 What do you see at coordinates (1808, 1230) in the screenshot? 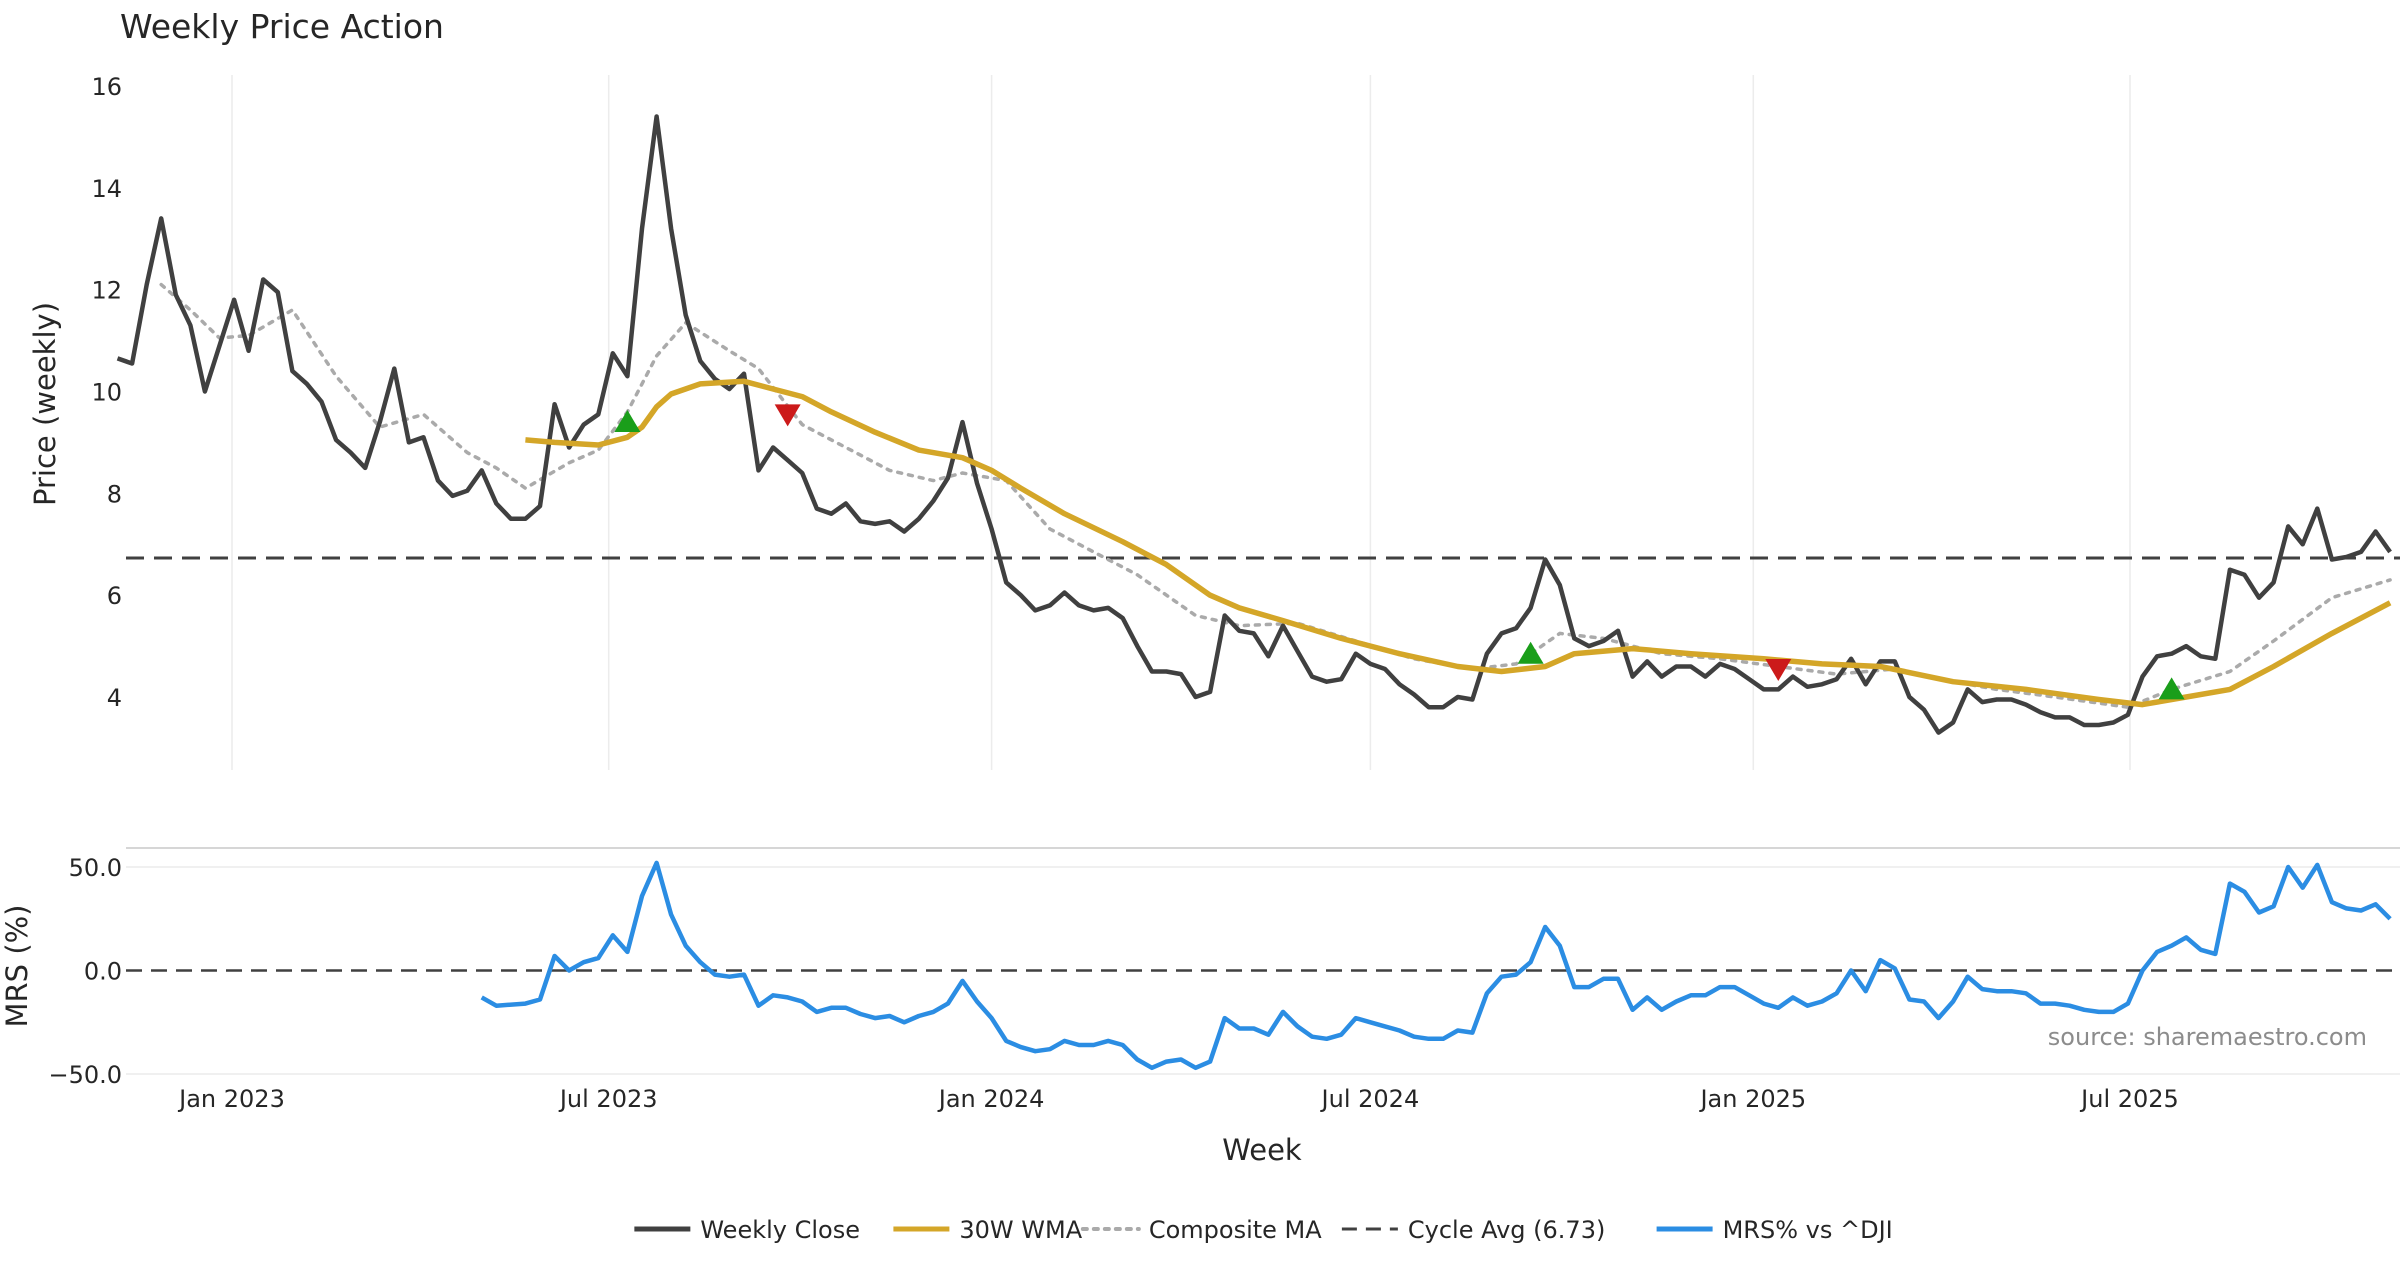
I see `legend-label: MRS% vs ^DJI` at bounding box center [1808, 1230].